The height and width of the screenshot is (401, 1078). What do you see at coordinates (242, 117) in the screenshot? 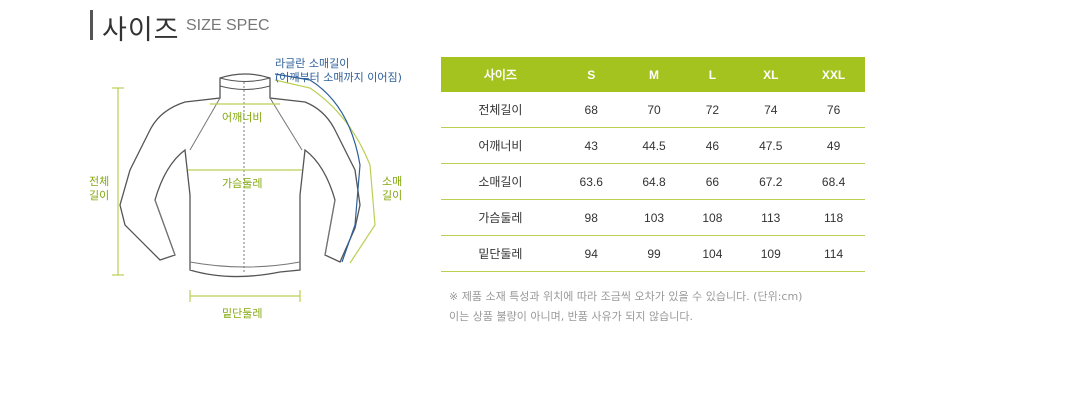
I see `shoulder-label: 어깨너비` at bounding box center [242, 117].